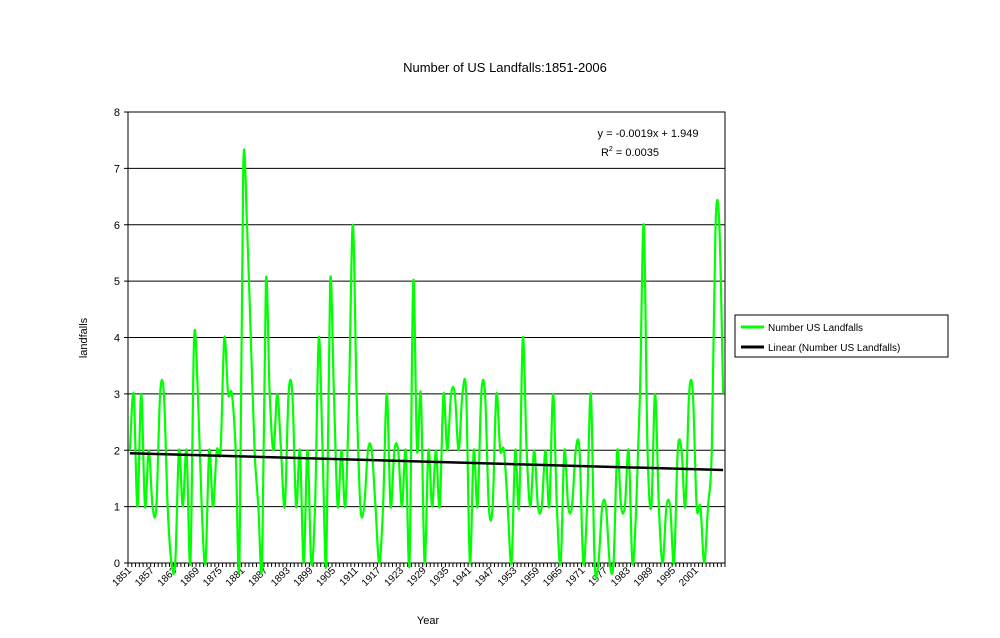 Image resolution: width=1000 pixels, height=638 pixels. What do you see at coordinates (428, 621) in the screenshot?
I see `x-axis-label: Year` at bounding box center [428, 621].